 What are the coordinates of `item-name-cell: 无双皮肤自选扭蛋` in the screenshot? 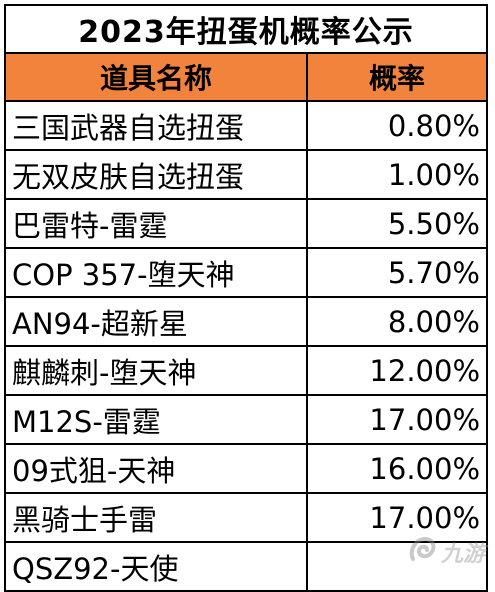 It's located at (157, 174).